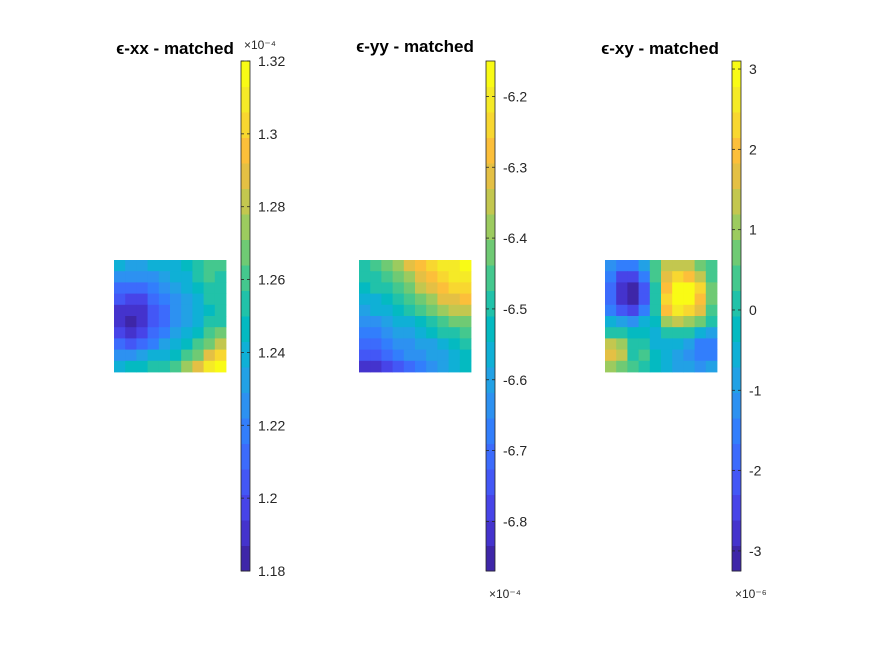 The height and width of the screenshot is (656, 875). Describe the element at coordinates (515, 521) in the screenshot. I see `colorbar-tick-label: -6.8` at that location.